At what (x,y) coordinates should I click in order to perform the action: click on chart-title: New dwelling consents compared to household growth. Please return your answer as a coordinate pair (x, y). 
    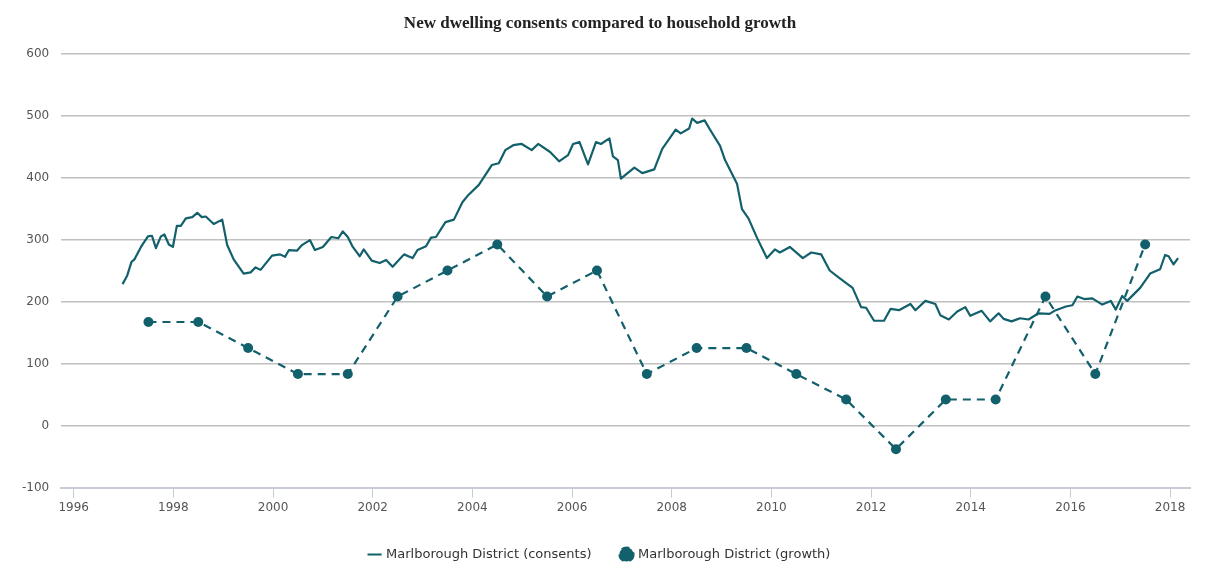
    Looking at the image, I should click on (600, 22).